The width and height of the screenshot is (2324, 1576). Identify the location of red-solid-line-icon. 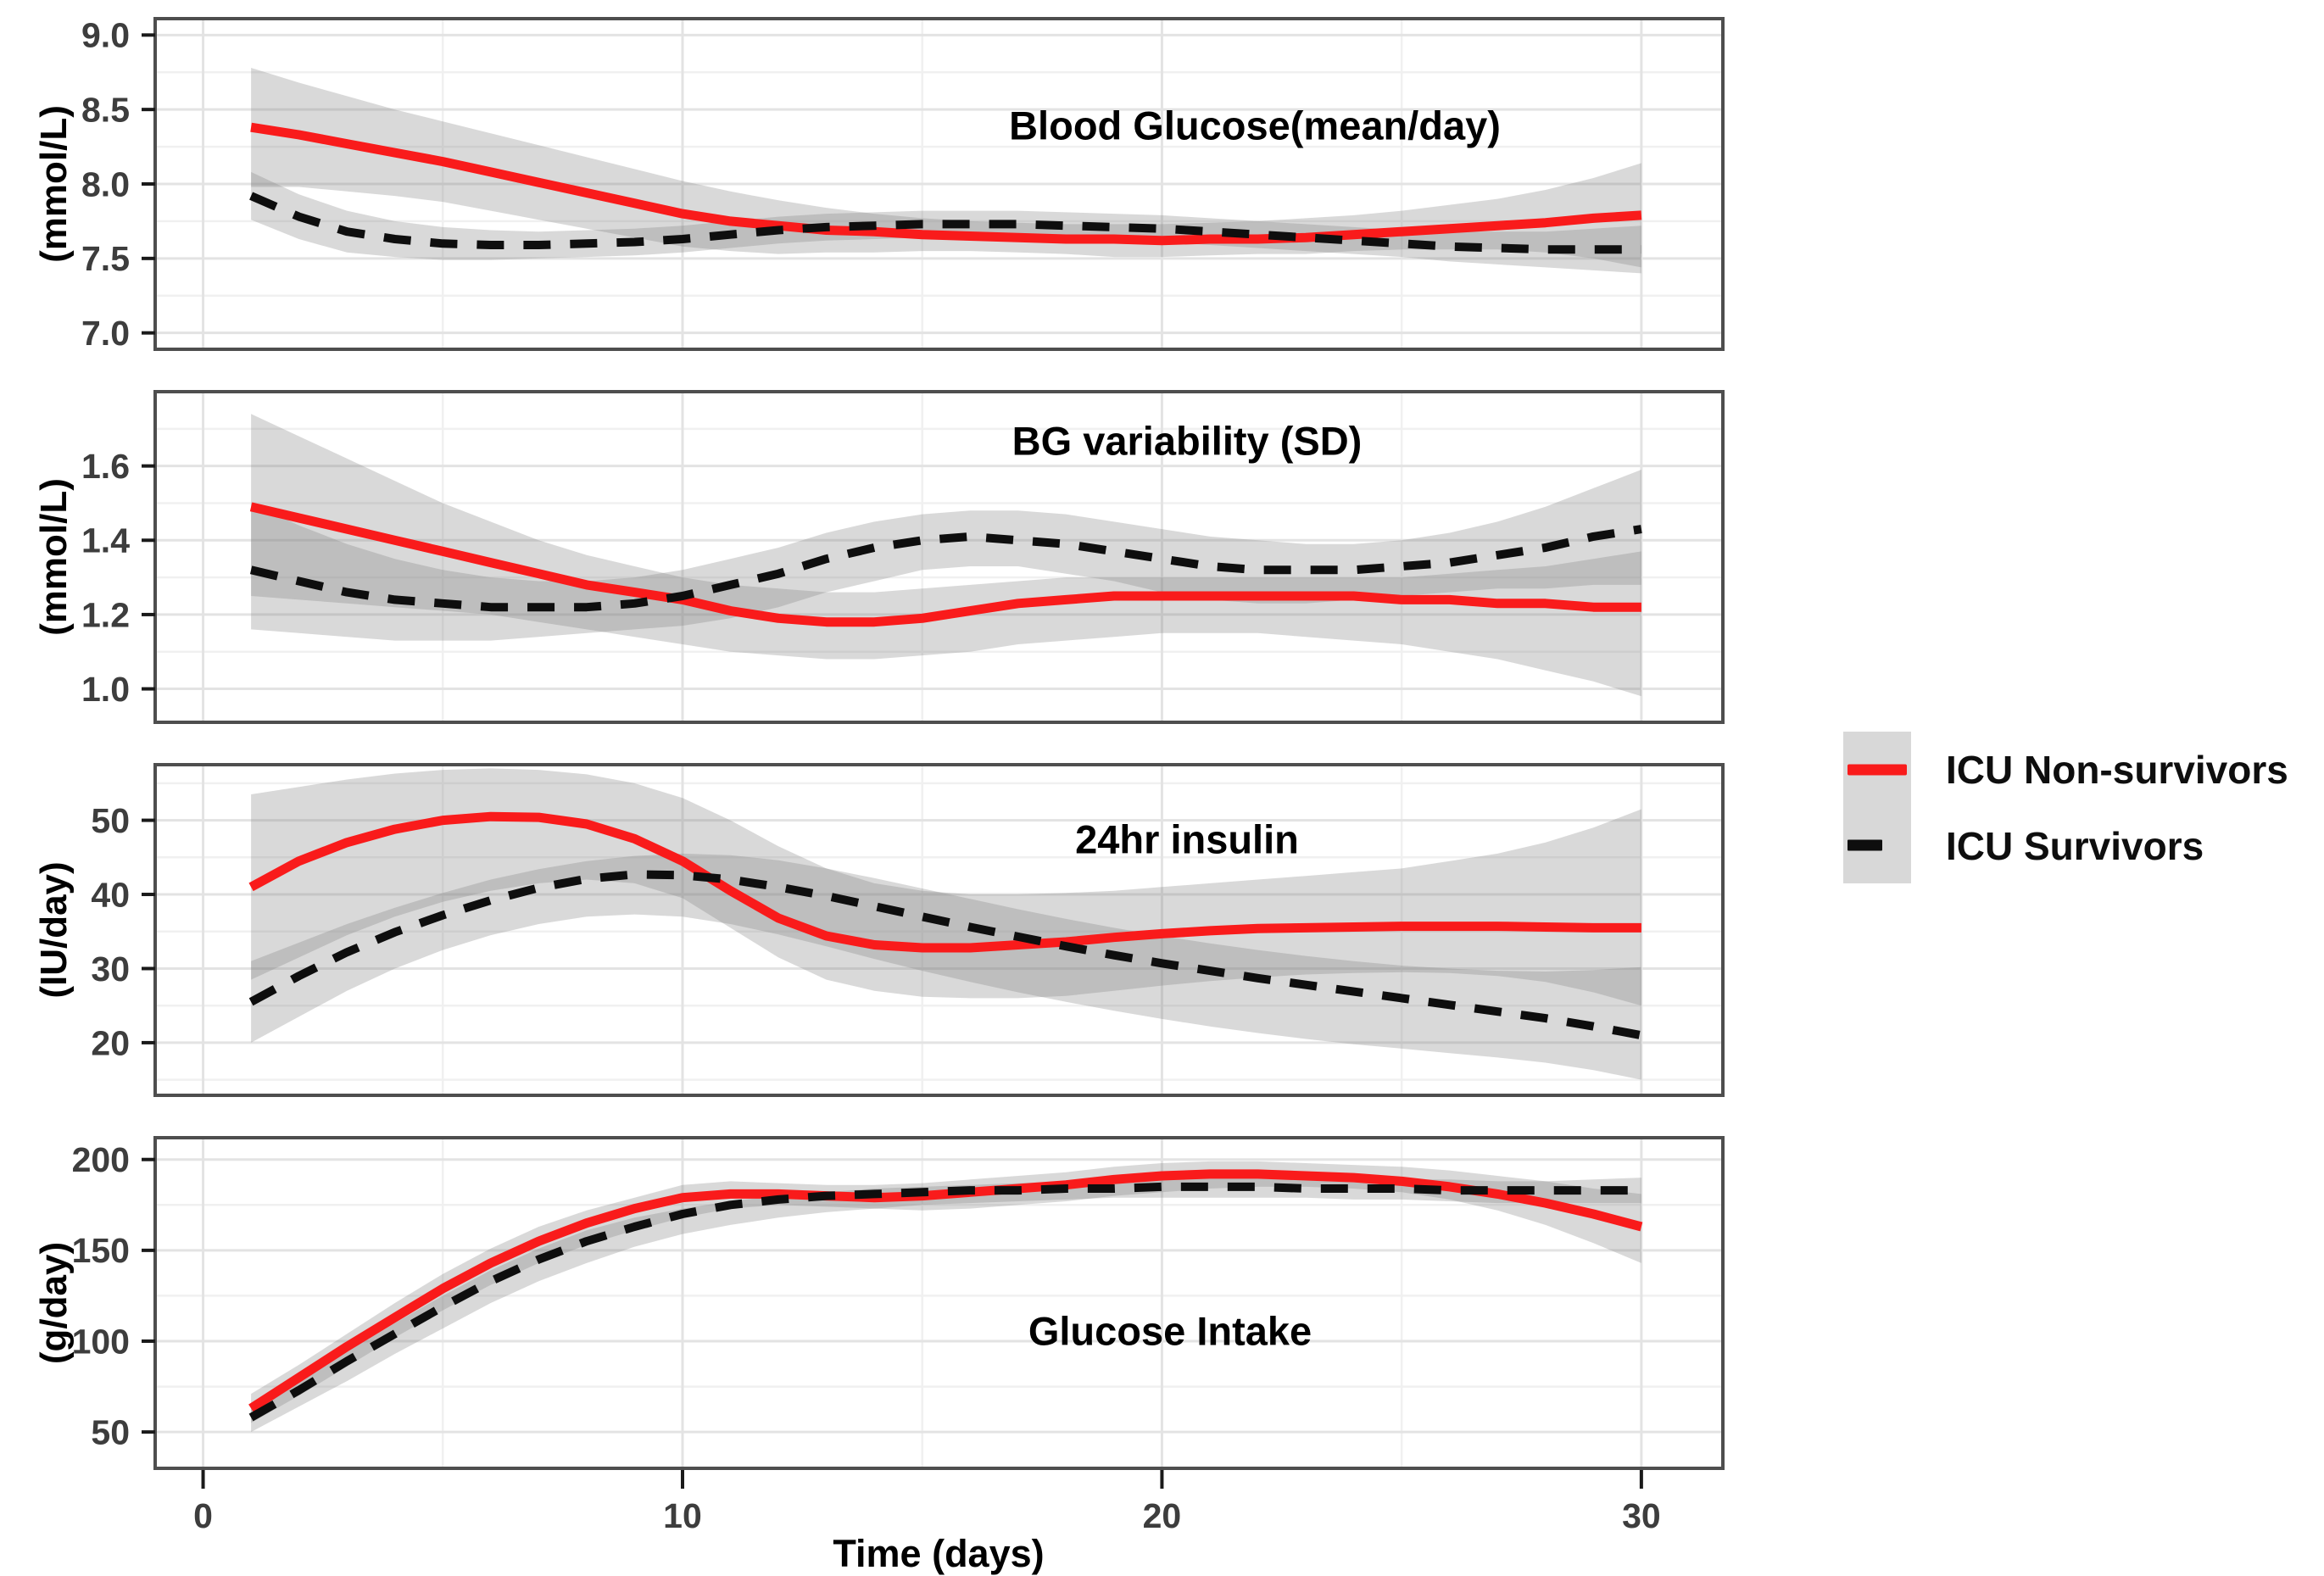
(1877, 770).